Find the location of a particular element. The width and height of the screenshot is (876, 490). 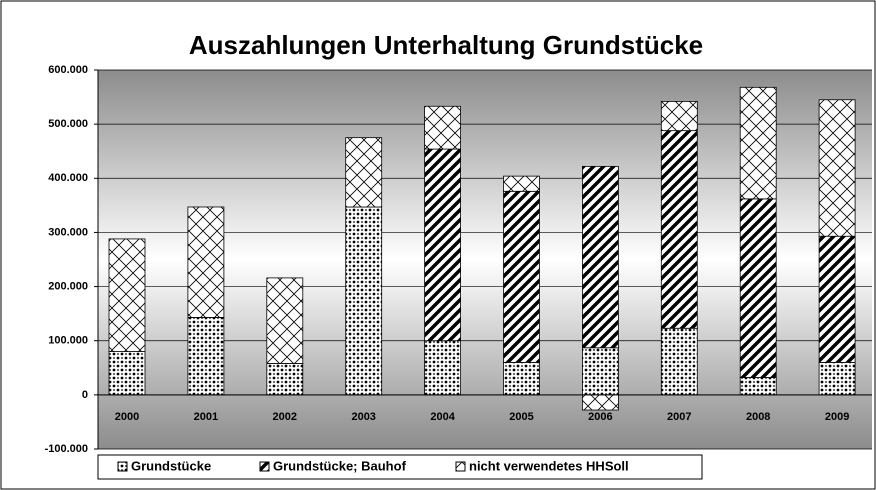

legend-label: Grundstücke; Bauhof is located at coordinates (340, 465).